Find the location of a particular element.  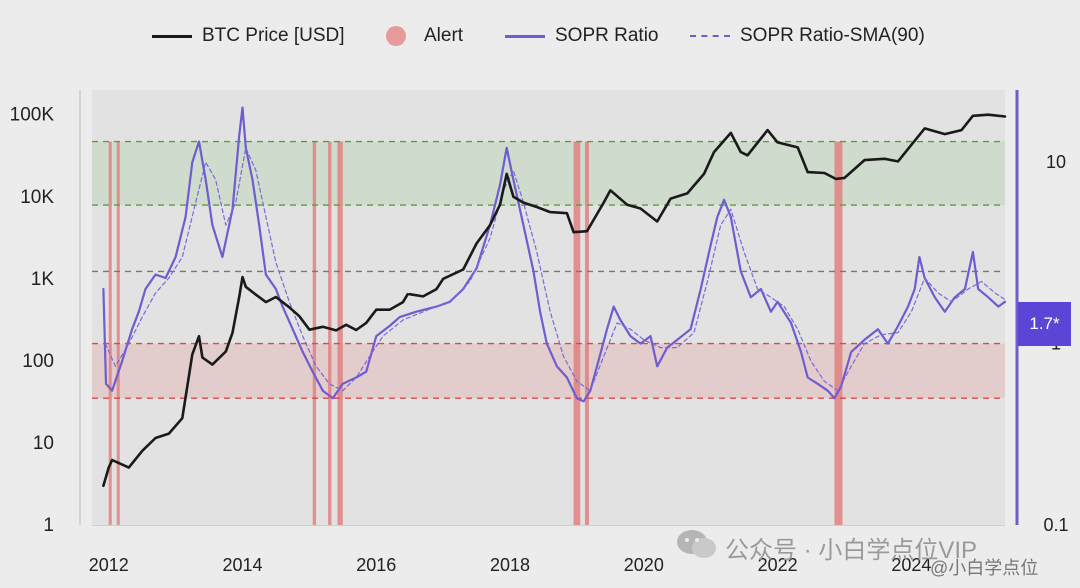

x-tick-label: 2020 is located at coordinates (644, 565).